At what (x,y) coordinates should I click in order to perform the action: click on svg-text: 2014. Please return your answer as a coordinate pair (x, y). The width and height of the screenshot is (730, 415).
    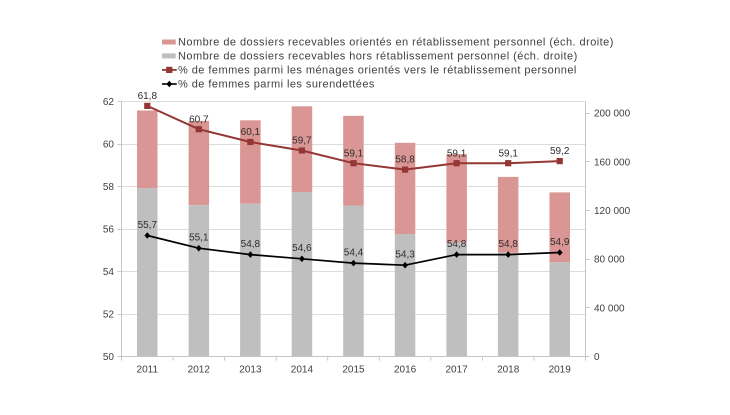
    Looking at the image, I should click on (302, 370).